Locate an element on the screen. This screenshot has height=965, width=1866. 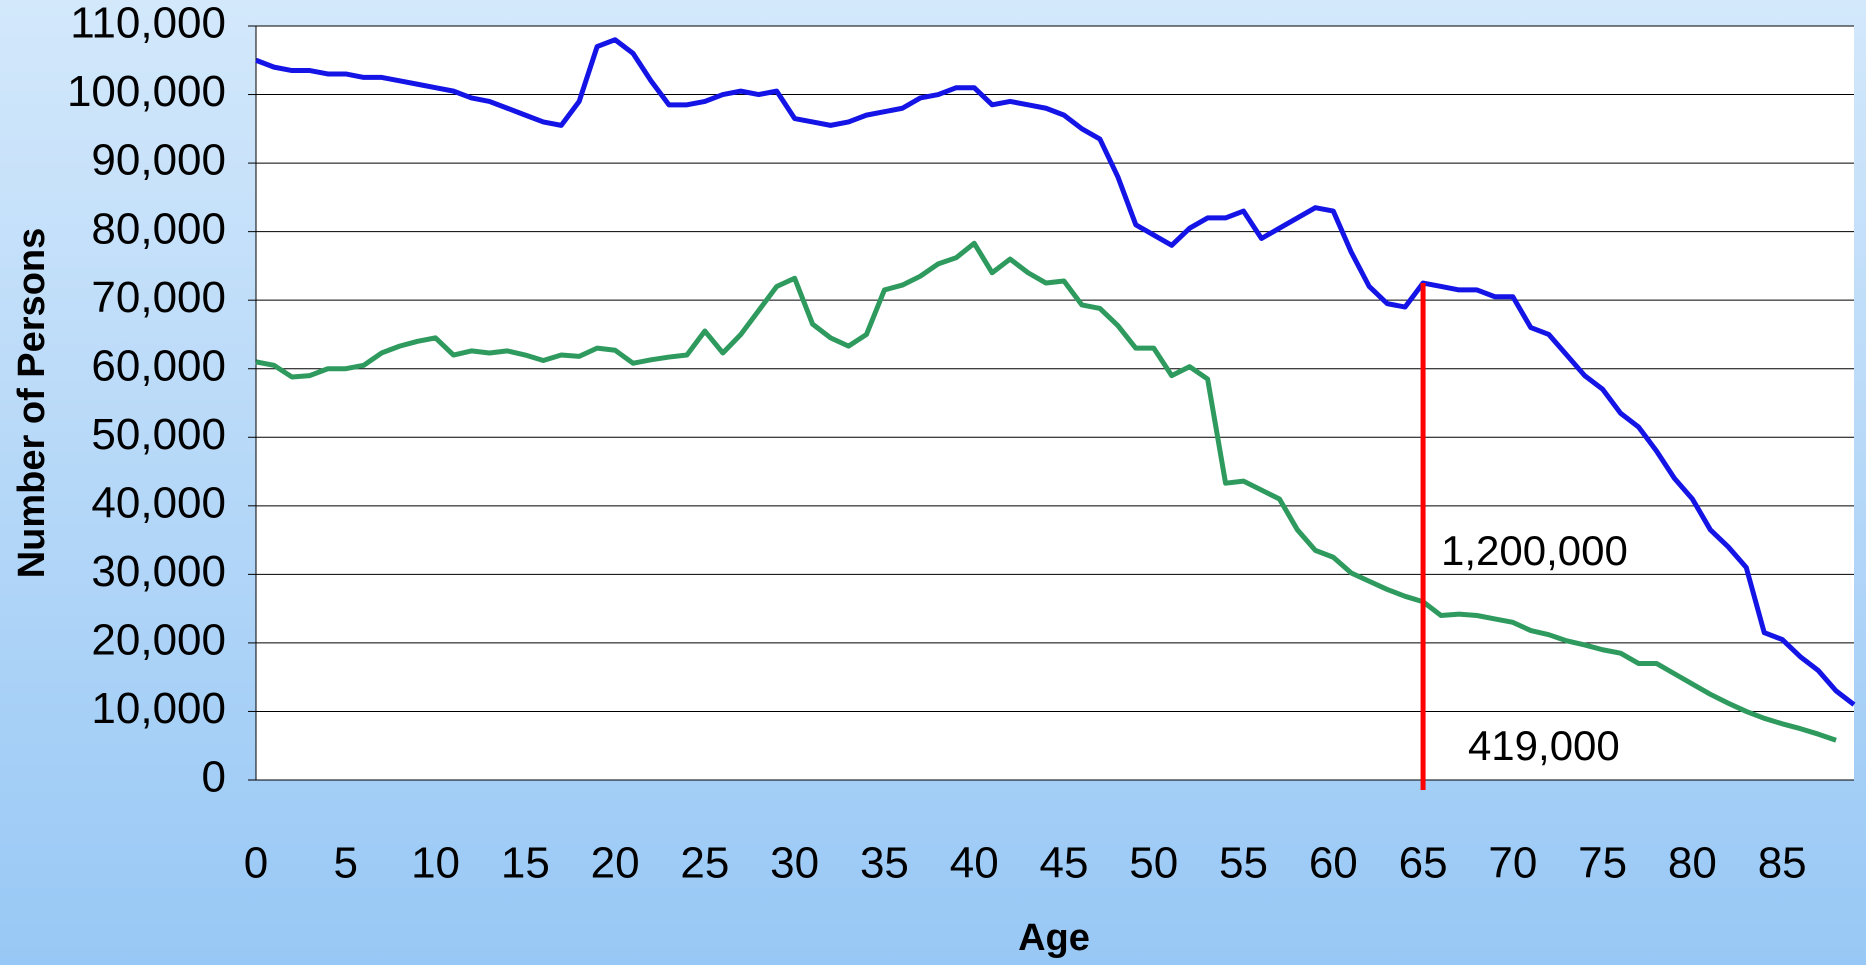
y-tick-label: 50,000 is located at coordinates (158, 434).